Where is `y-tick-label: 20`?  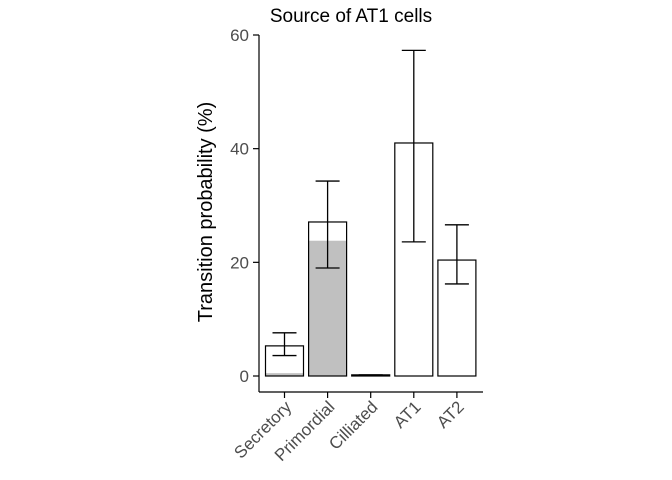 y-tick-label: 20 is located at coordinates (239, 262).